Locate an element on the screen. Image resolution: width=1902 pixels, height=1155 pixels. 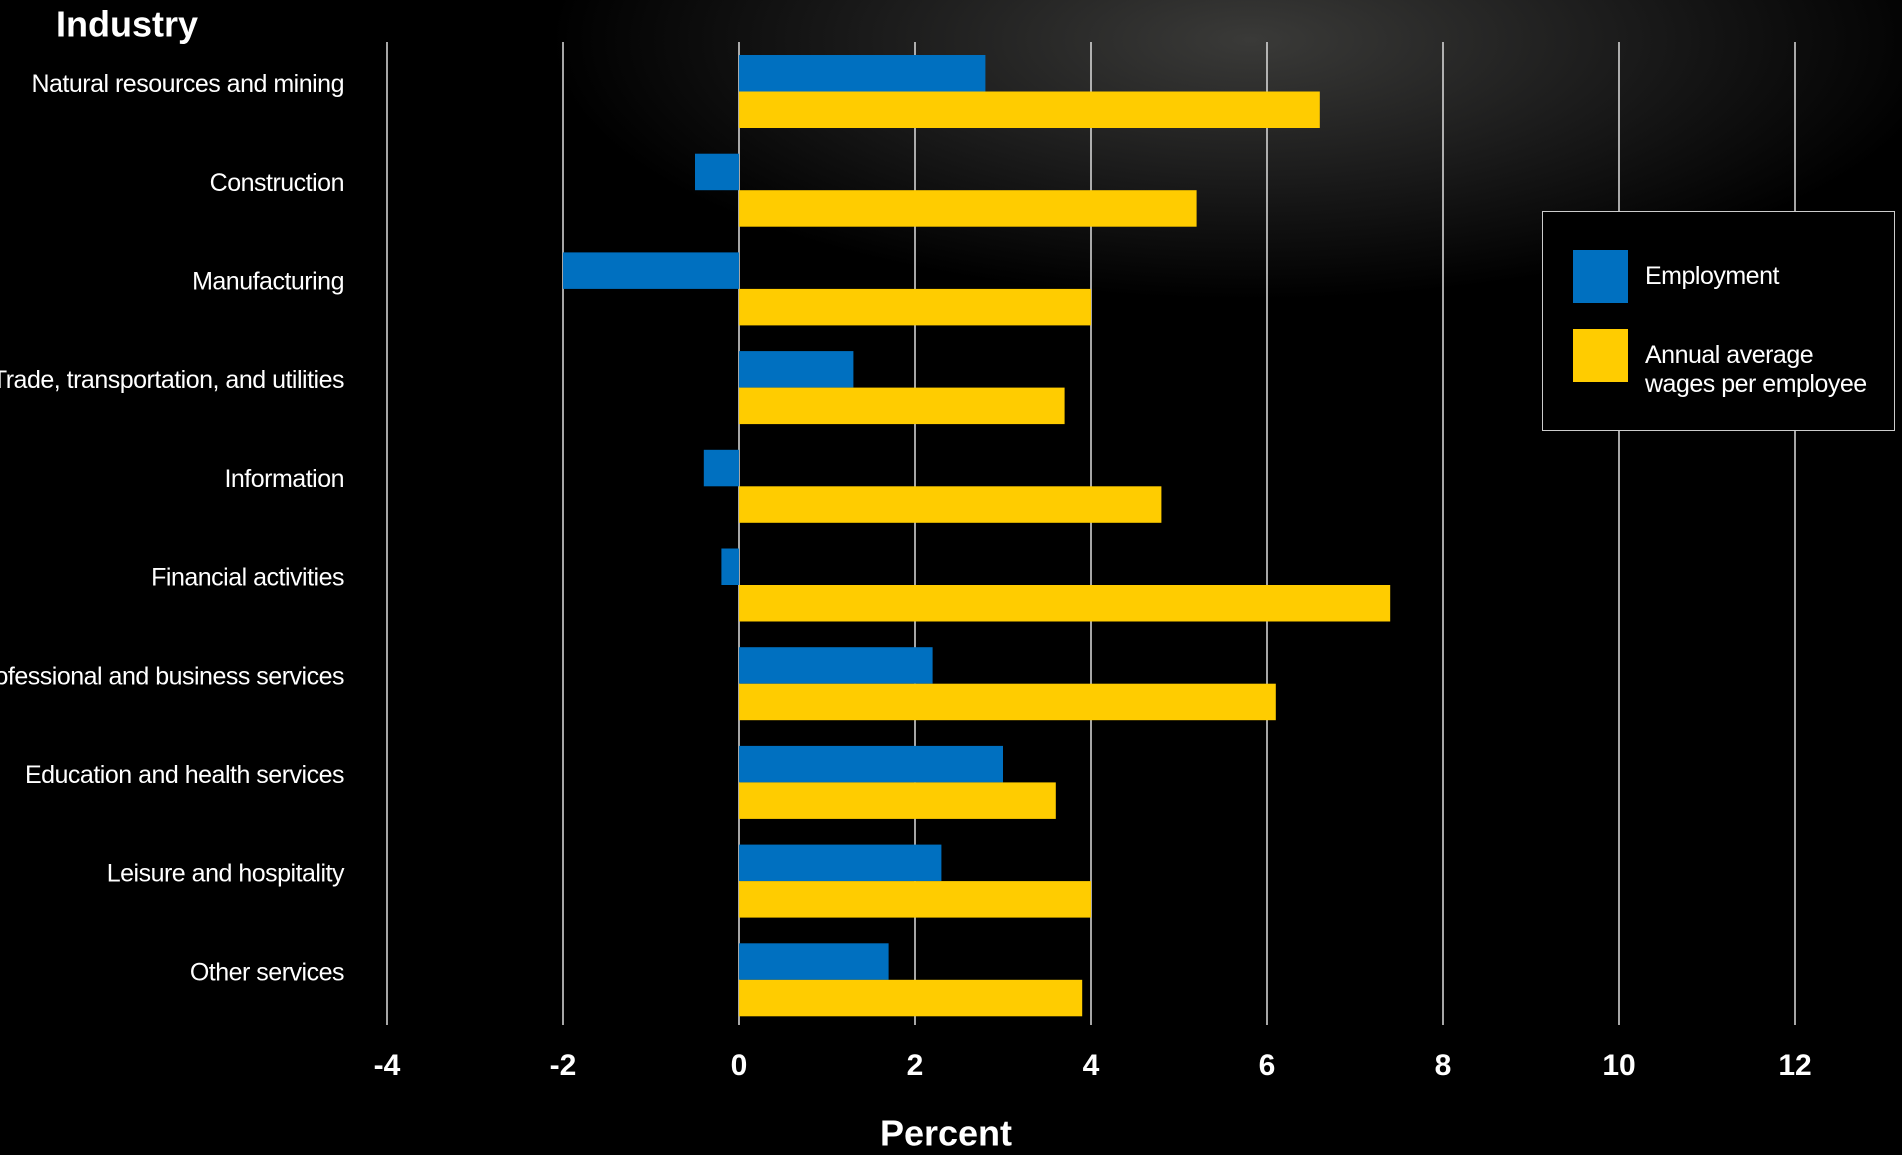
y-tick-label: Information is located at coordinates (284, 479).